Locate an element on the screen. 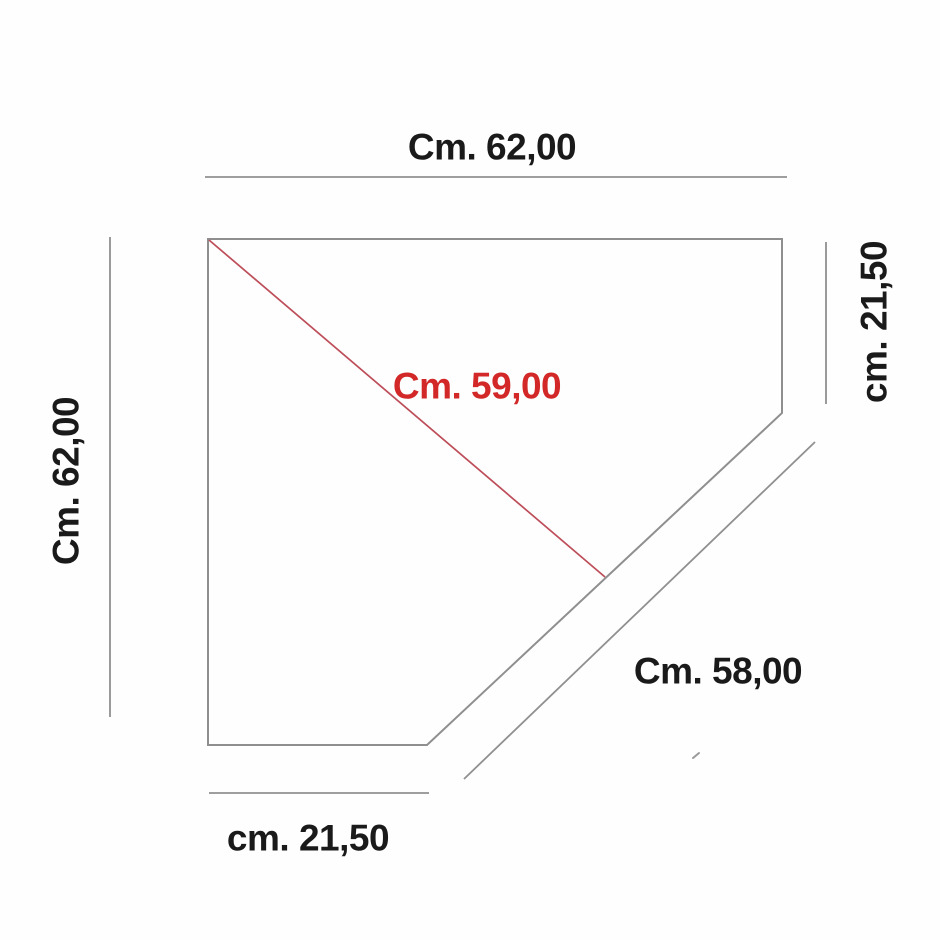 This screenshot has height=940, width=940. dim-label-inner-diagonal: Cm. 59,00 is located at coordinates (477, 386).